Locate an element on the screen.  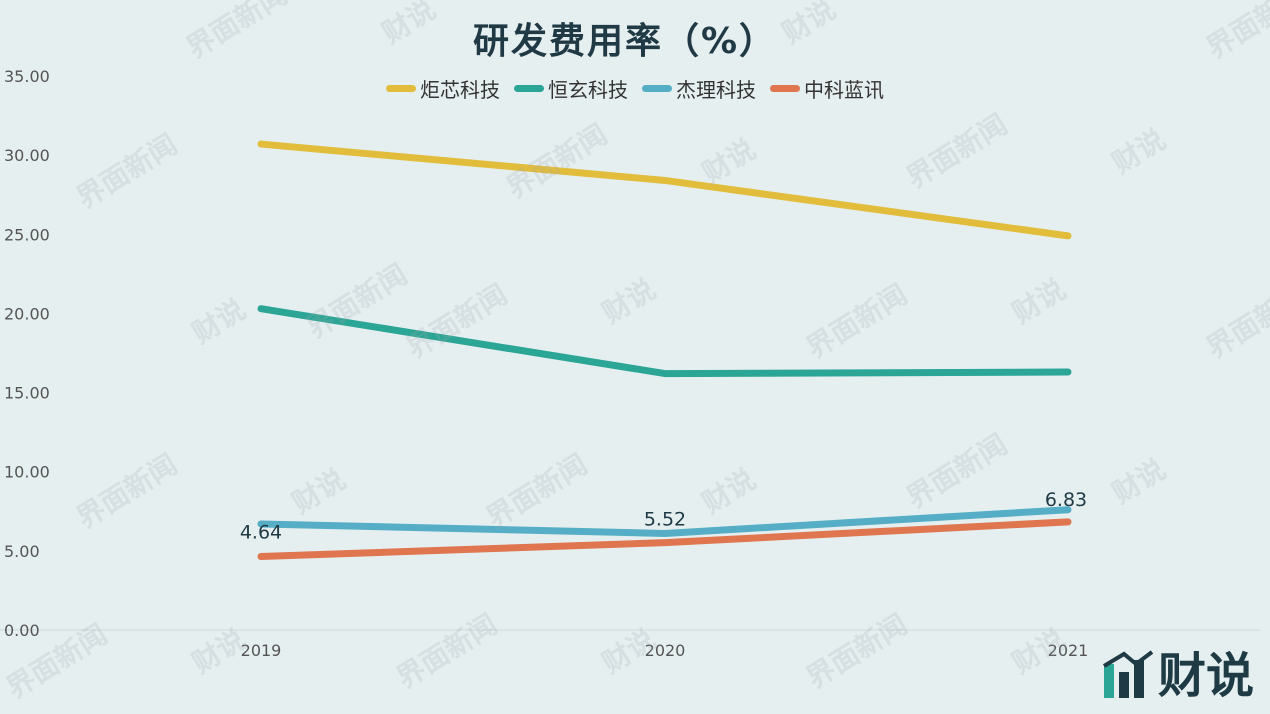
legend-label: 恒玄科技 is located at coordinates (588, 90).